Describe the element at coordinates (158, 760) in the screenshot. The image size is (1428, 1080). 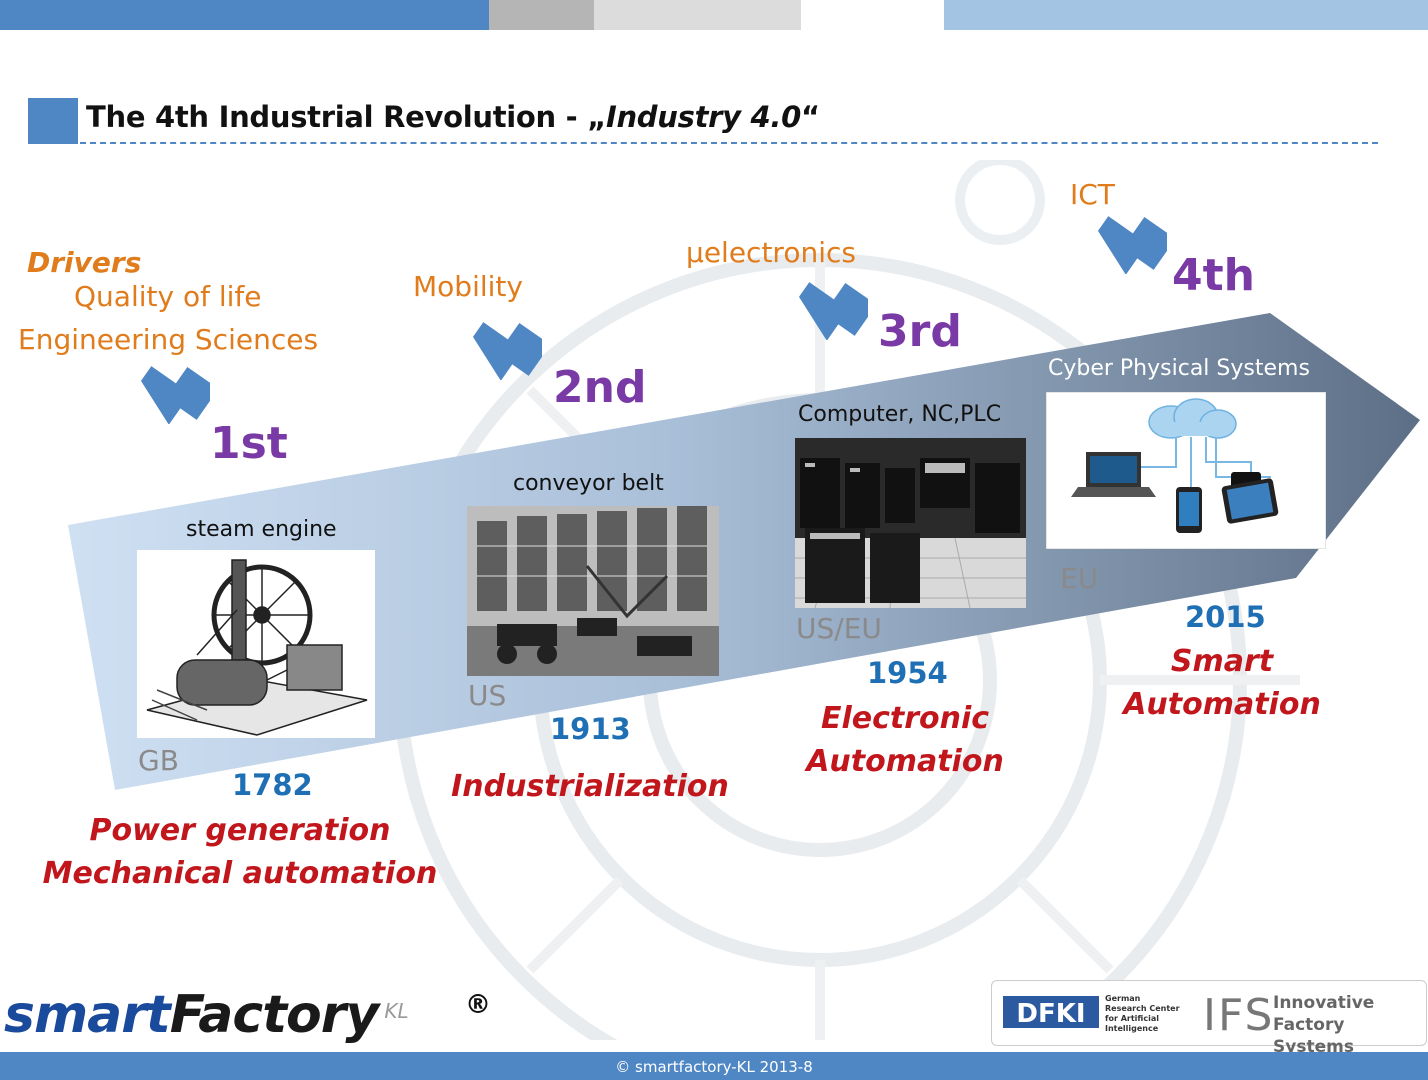
I see `region-gb: GB` at that location.